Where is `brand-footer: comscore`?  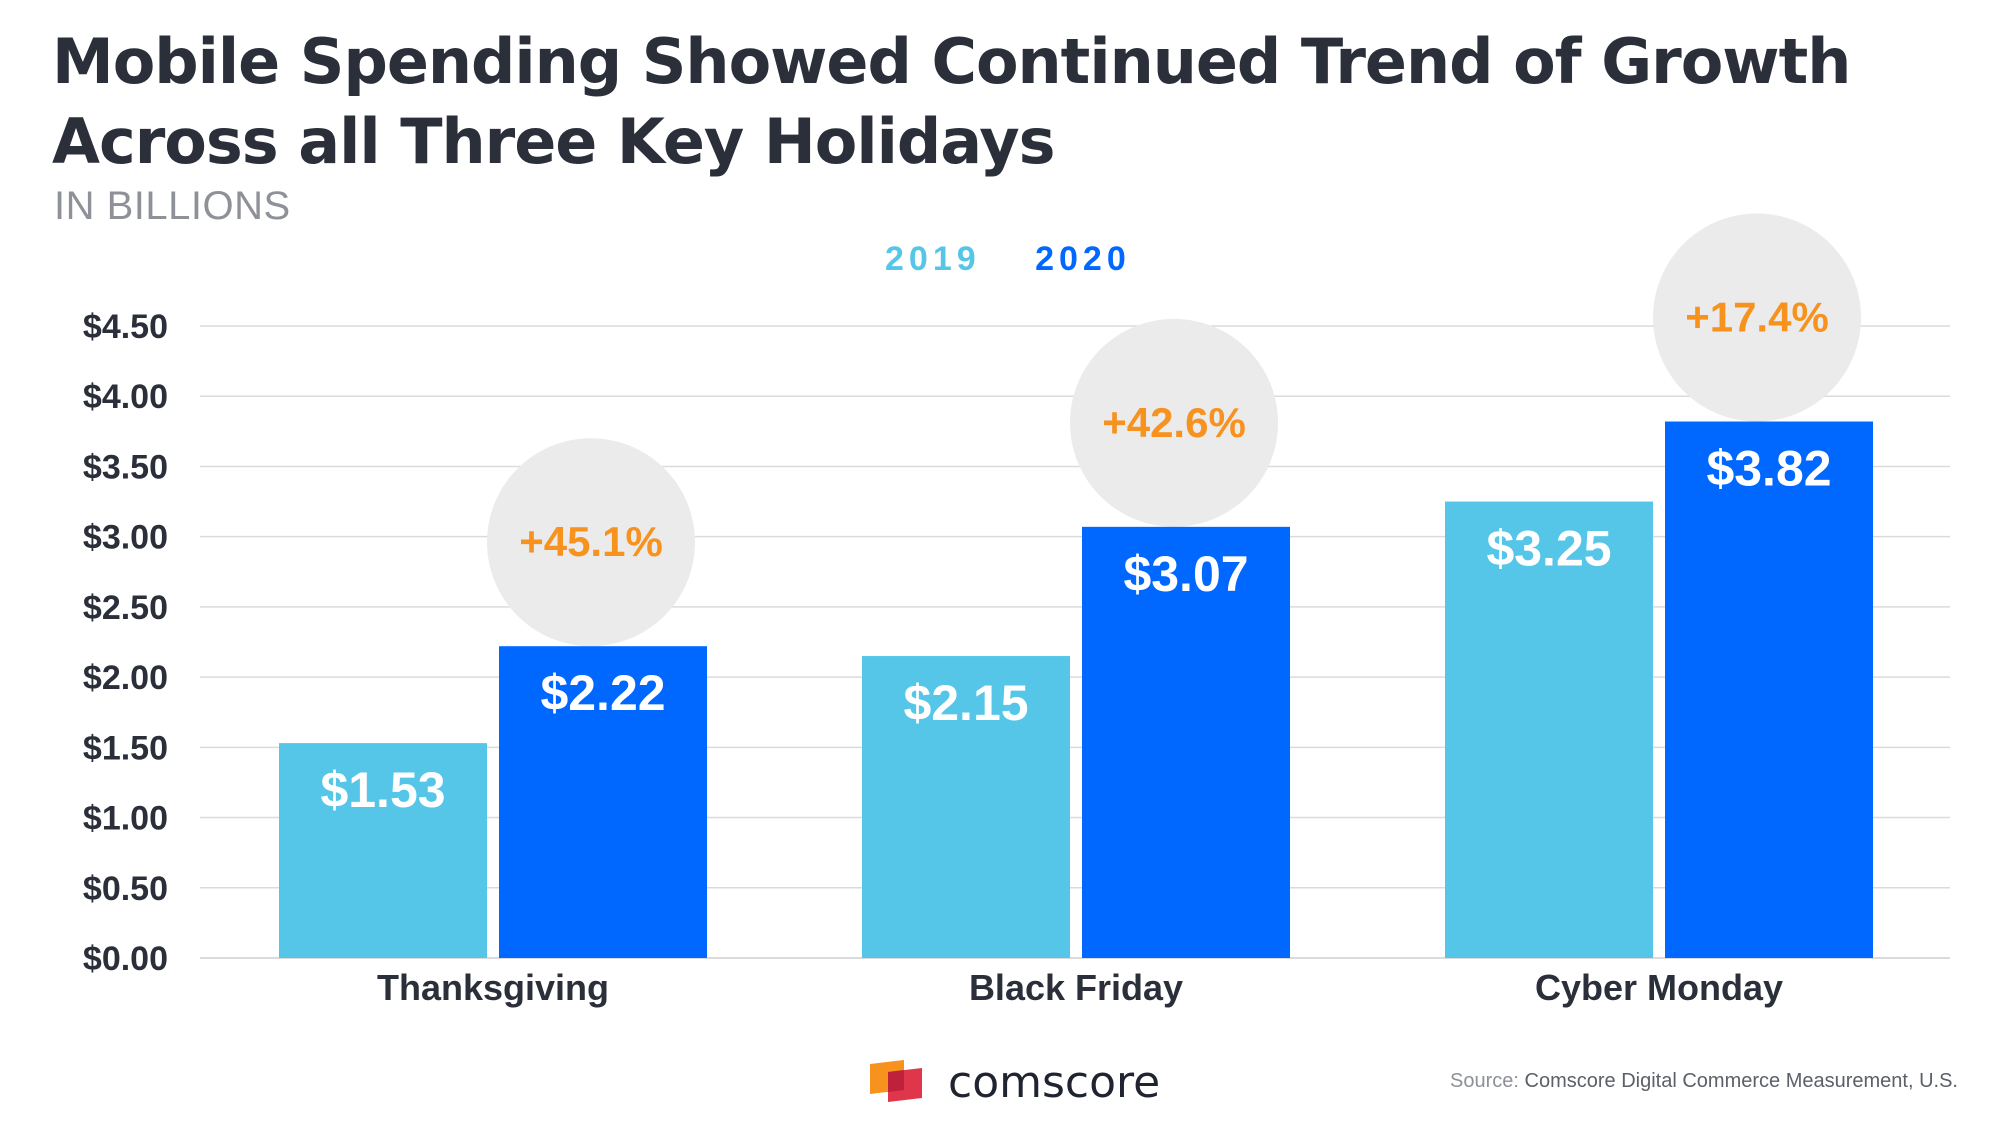
brand-footer: comscore is located at coordinates (1015, 1082).